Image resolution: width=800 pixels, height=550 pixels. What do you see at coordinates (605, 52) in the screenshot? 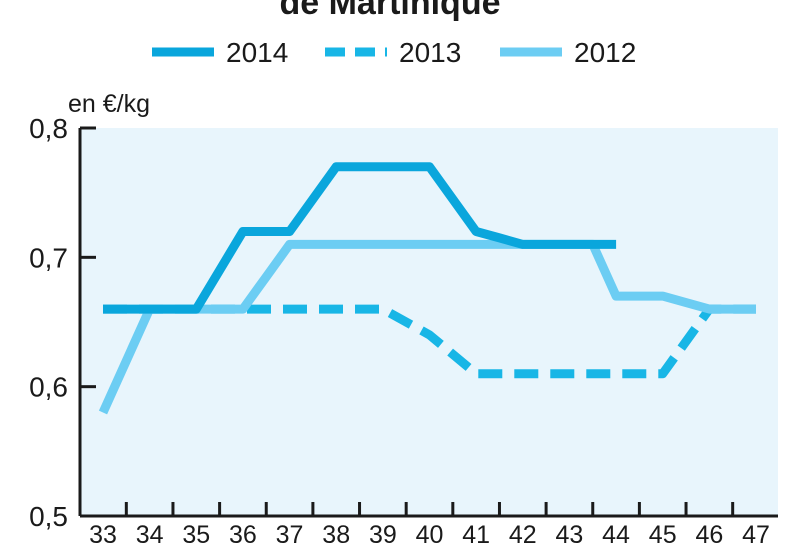
I see `legend-label-2012: 2012` at bounding box center [605, 52].